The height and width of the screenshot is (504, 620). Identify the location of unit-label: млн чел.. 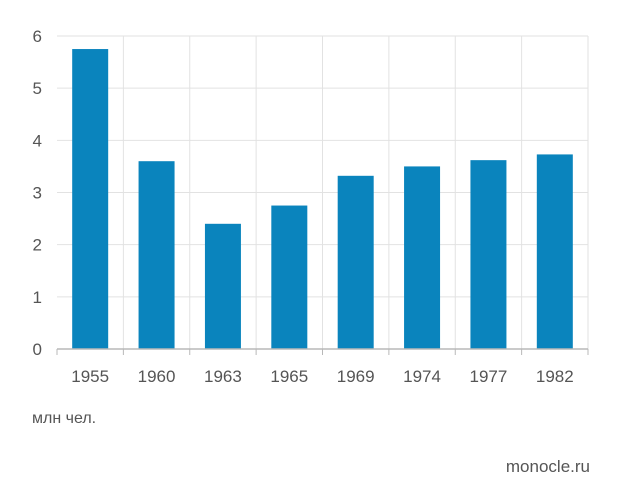
(64, 418).